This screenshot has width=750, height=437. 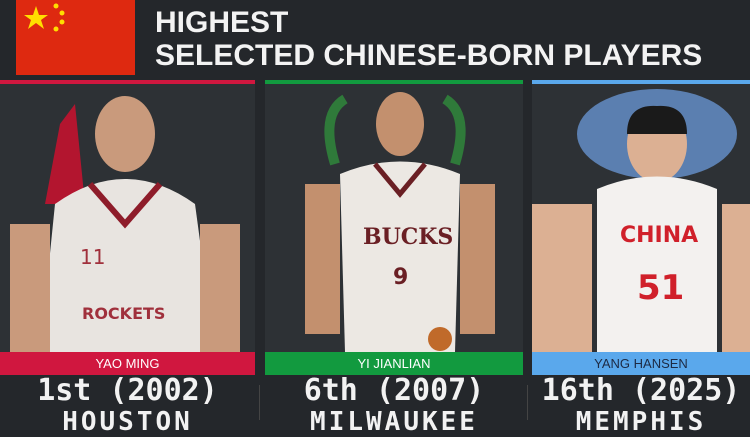 I want to click on player-name-label: YANG HANSEN, so click(x=641, y=363).